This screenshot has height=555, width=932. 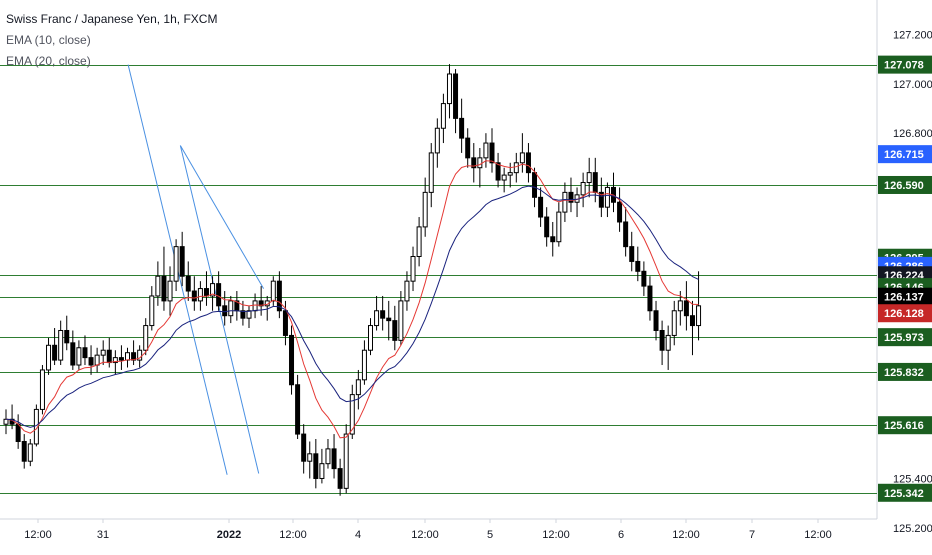 I want to click on svg-text: 126.137, so click(x=904, y=298).